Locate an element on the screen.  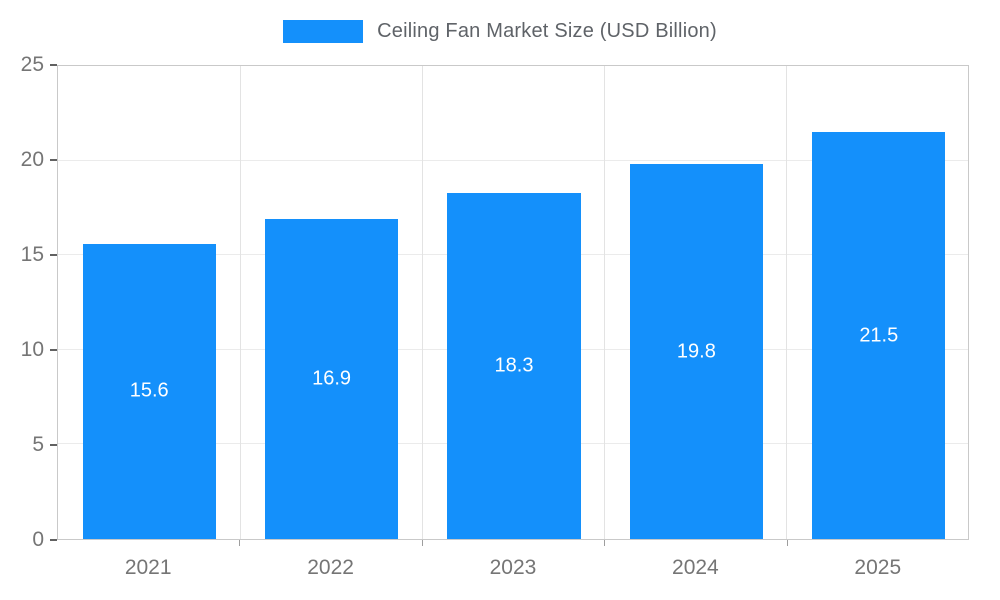
bar: 16.9 is located at coordinates (332, 379).